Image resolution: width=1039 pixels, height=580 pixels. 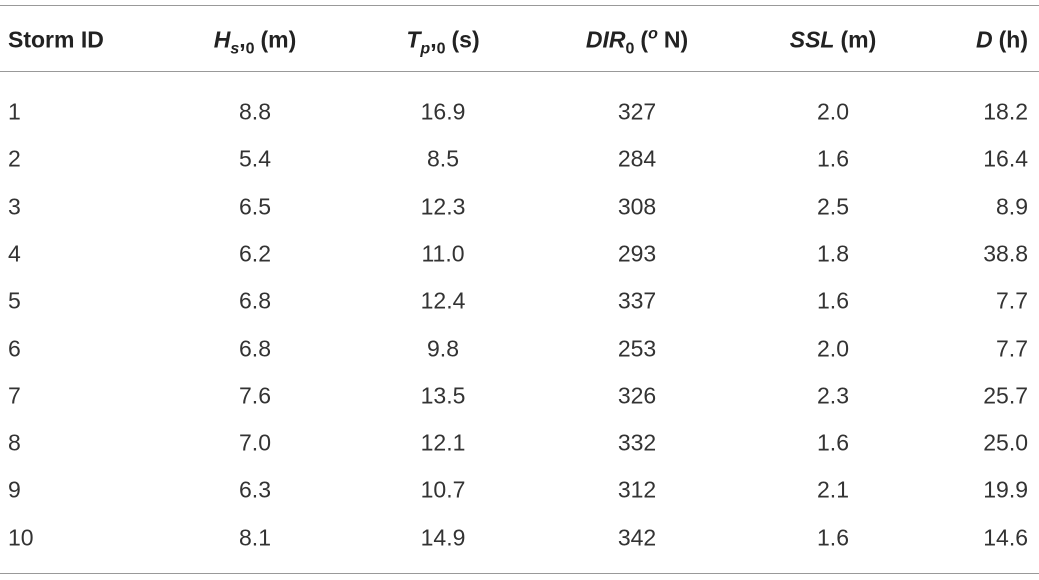 I want to click on unit: (h), so click(x=1013, y=39).